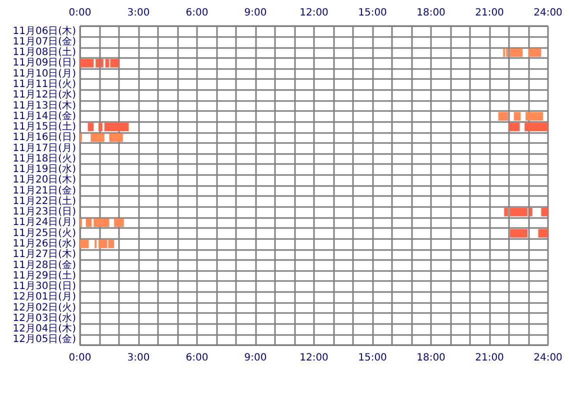 Image resolution: width=570 pixels, height=400 pixels. What do you see at coordinates (197, 13) in the screenshot?
I see `x2-tick-label: 6:00` at bounding box center [197, 13].